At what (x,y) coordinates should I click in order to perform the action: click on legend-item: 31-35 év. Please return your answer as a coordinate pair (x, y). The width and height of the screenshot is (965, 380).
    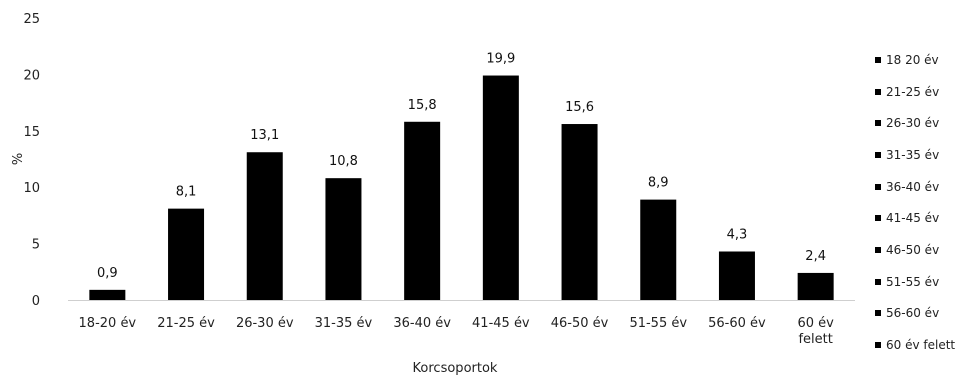
    Looking at the image, I should click on (920, 155).